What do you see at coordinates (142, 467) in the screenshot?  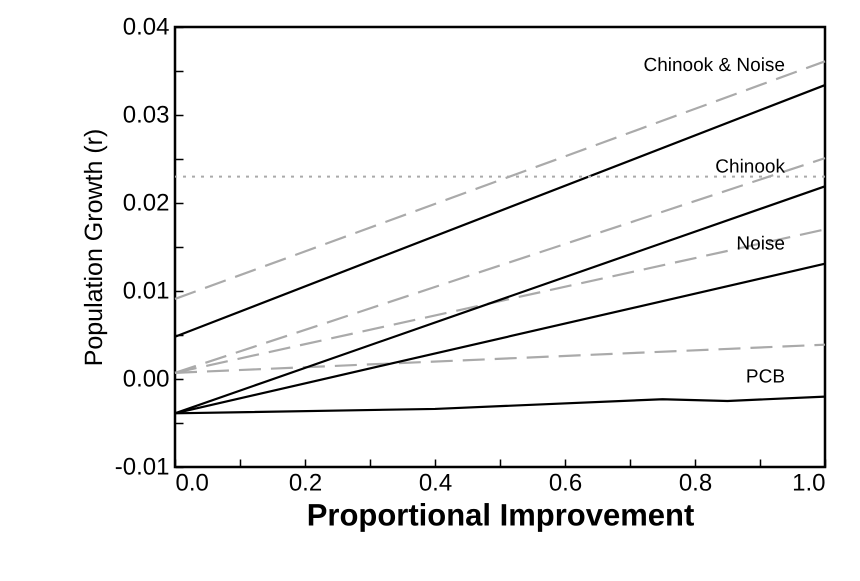 I see `y-tick-label: -0.01` at bounding box center [142, 467].